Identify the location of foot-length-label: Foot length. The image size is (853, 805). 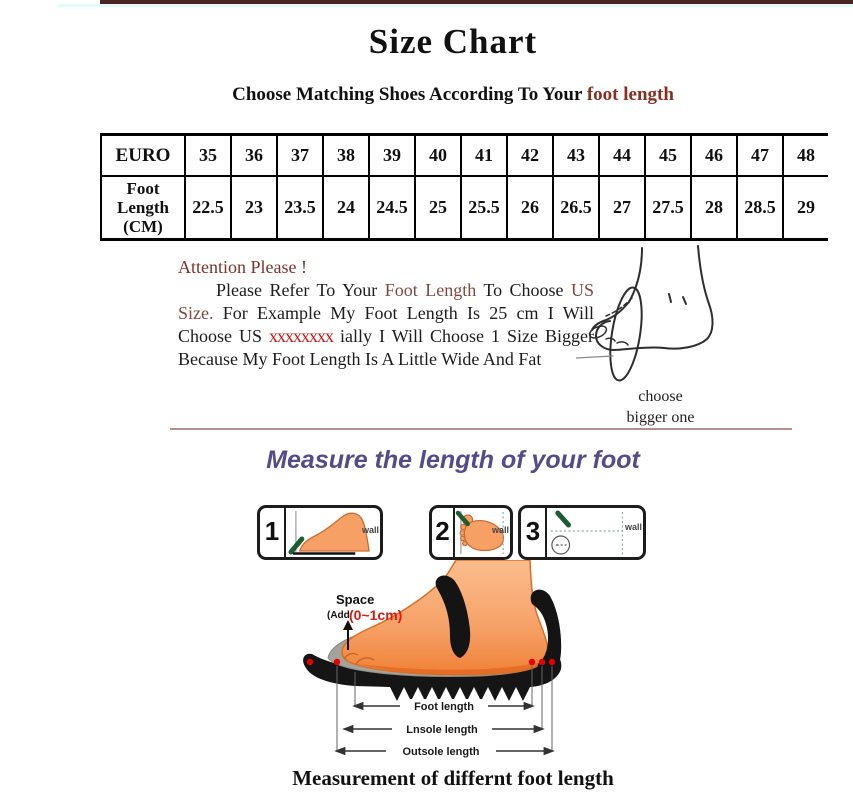
(444, 707).